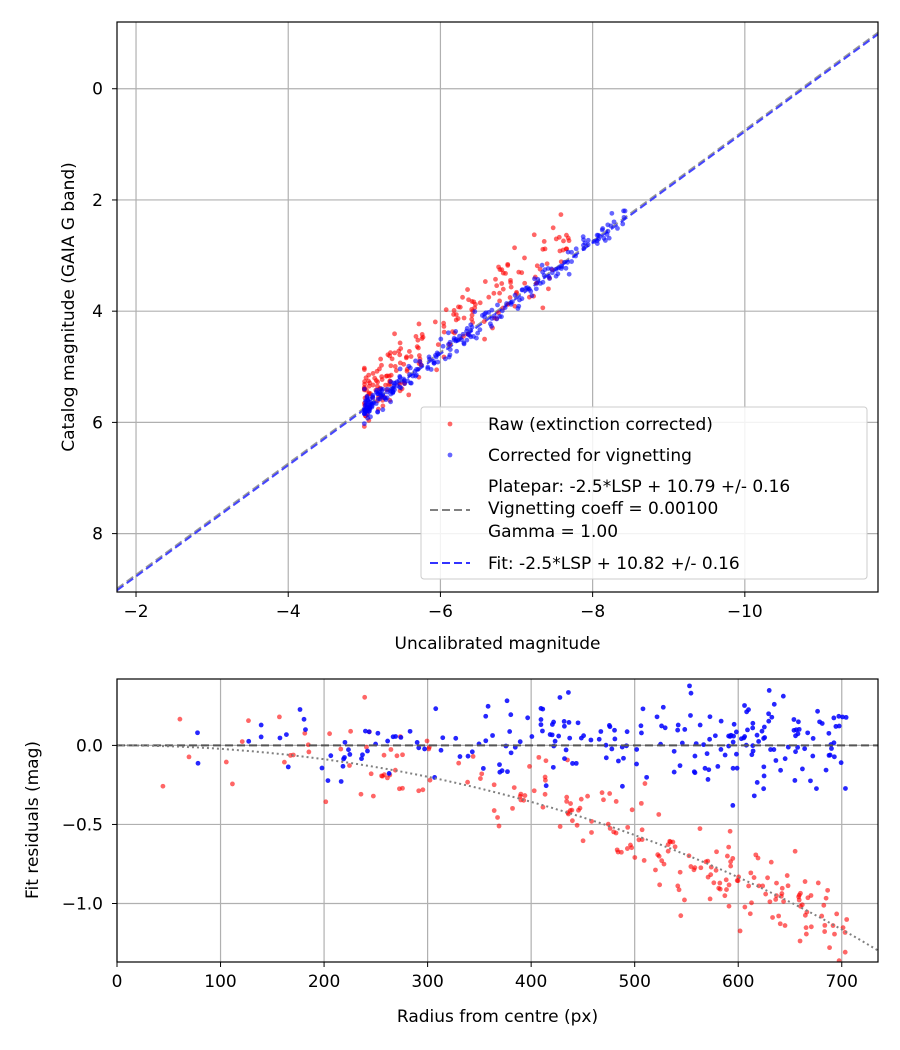  What do you see at coordinates (634, 982) in the screenshot?
I see `bottom-x-tick-label: 500` at bounding box center [634, 982].